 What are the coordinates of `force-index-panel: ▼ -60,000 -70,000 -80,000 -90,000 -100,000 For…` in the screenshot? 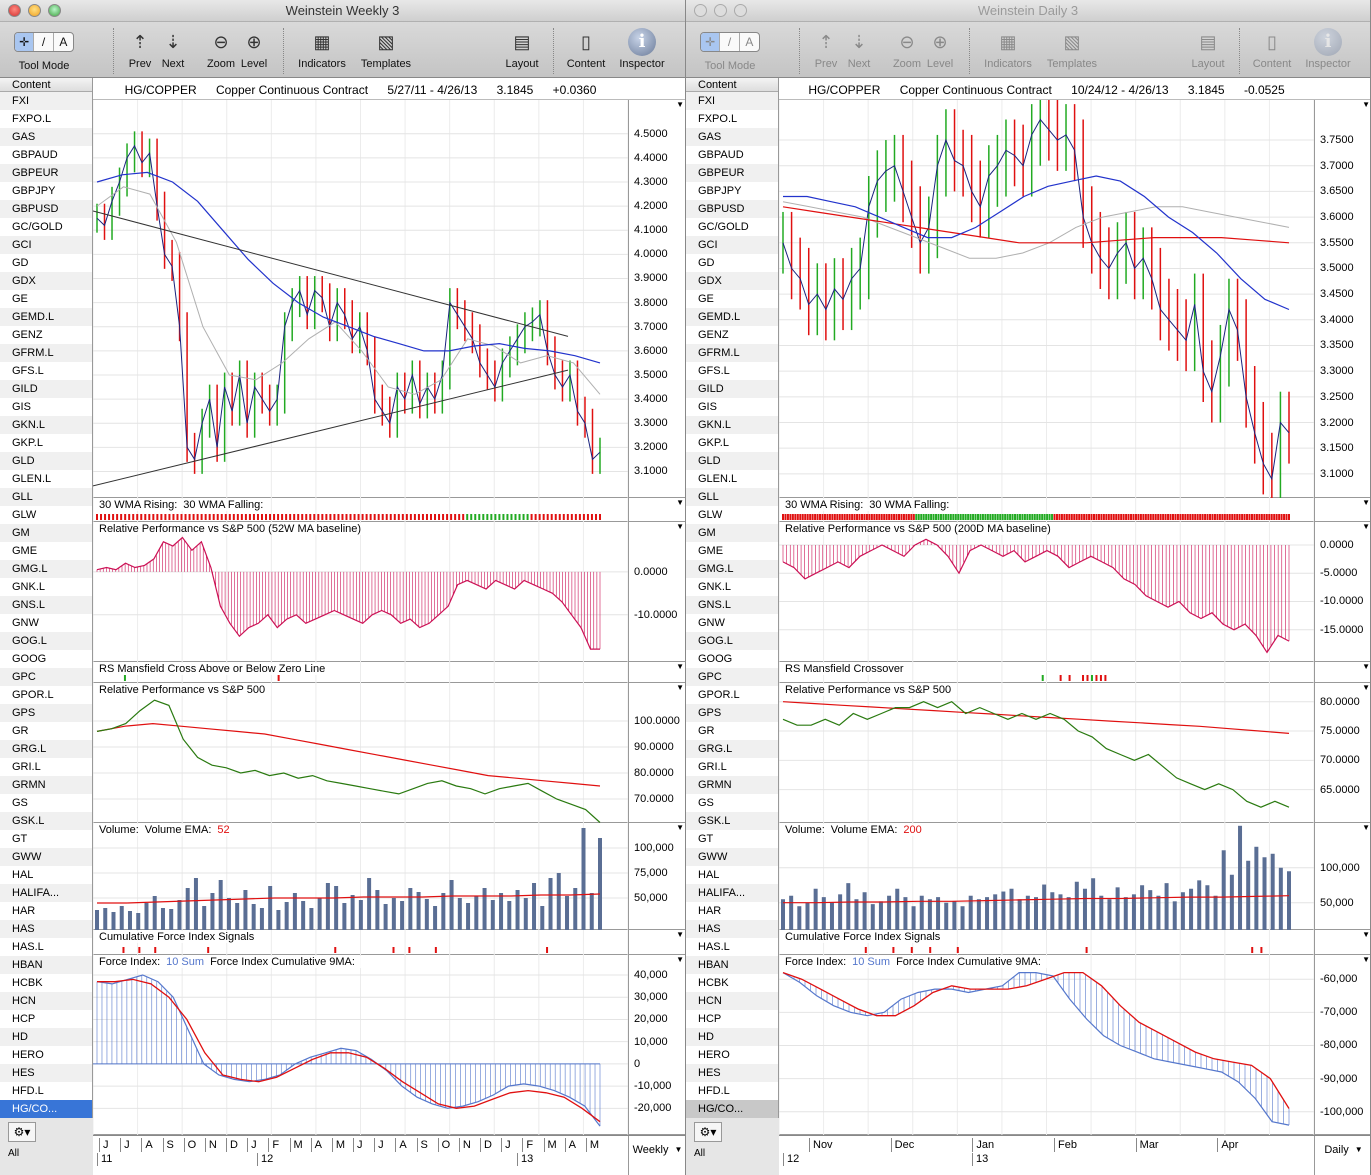 It's located at (1074, 1045).